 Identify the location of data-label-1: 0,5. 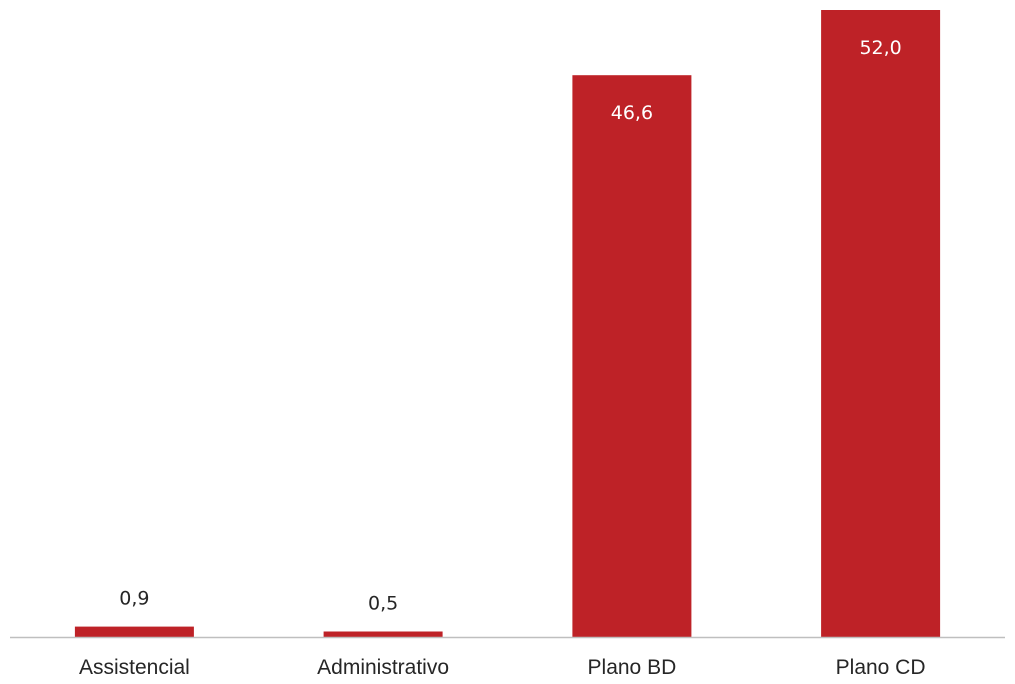
(383, 604).